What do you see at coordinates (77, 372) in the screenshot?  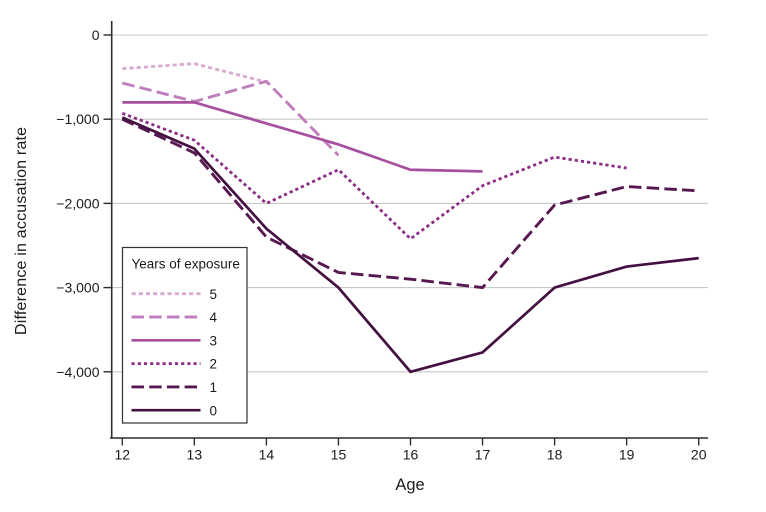 I see `y-tick-label: −4,000` at bounding box center [77, 372].